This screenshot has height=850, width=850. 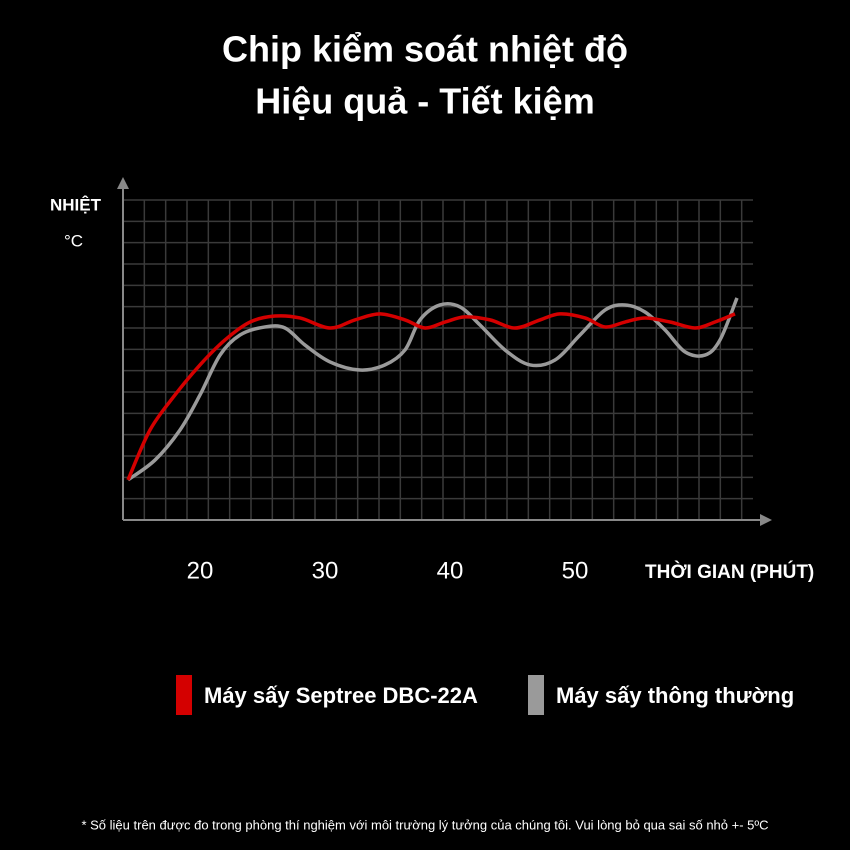 I want to click on x-tick-label: 30, so click(x=325, y=570).